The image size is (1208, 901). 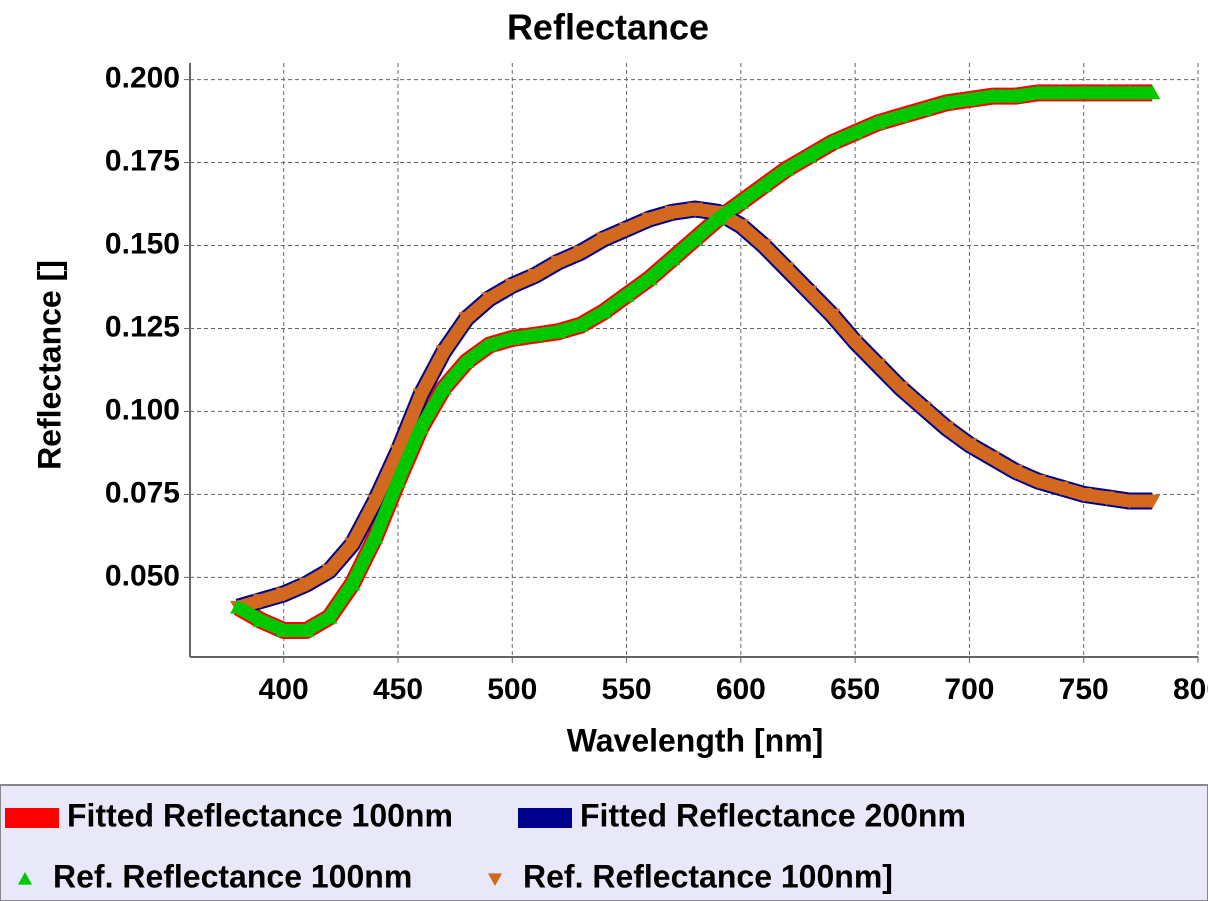 I want to click on x-tick-label: 600, so click(x=741, y=689).